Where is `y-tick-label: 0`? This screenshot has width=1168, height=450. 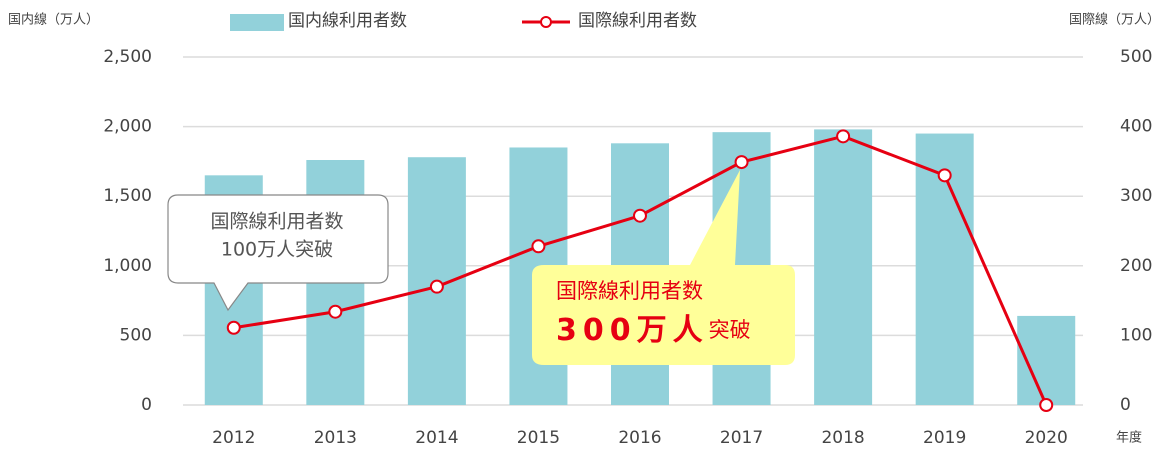
y-tick-label: 0 is located at coordinates (146, 405).